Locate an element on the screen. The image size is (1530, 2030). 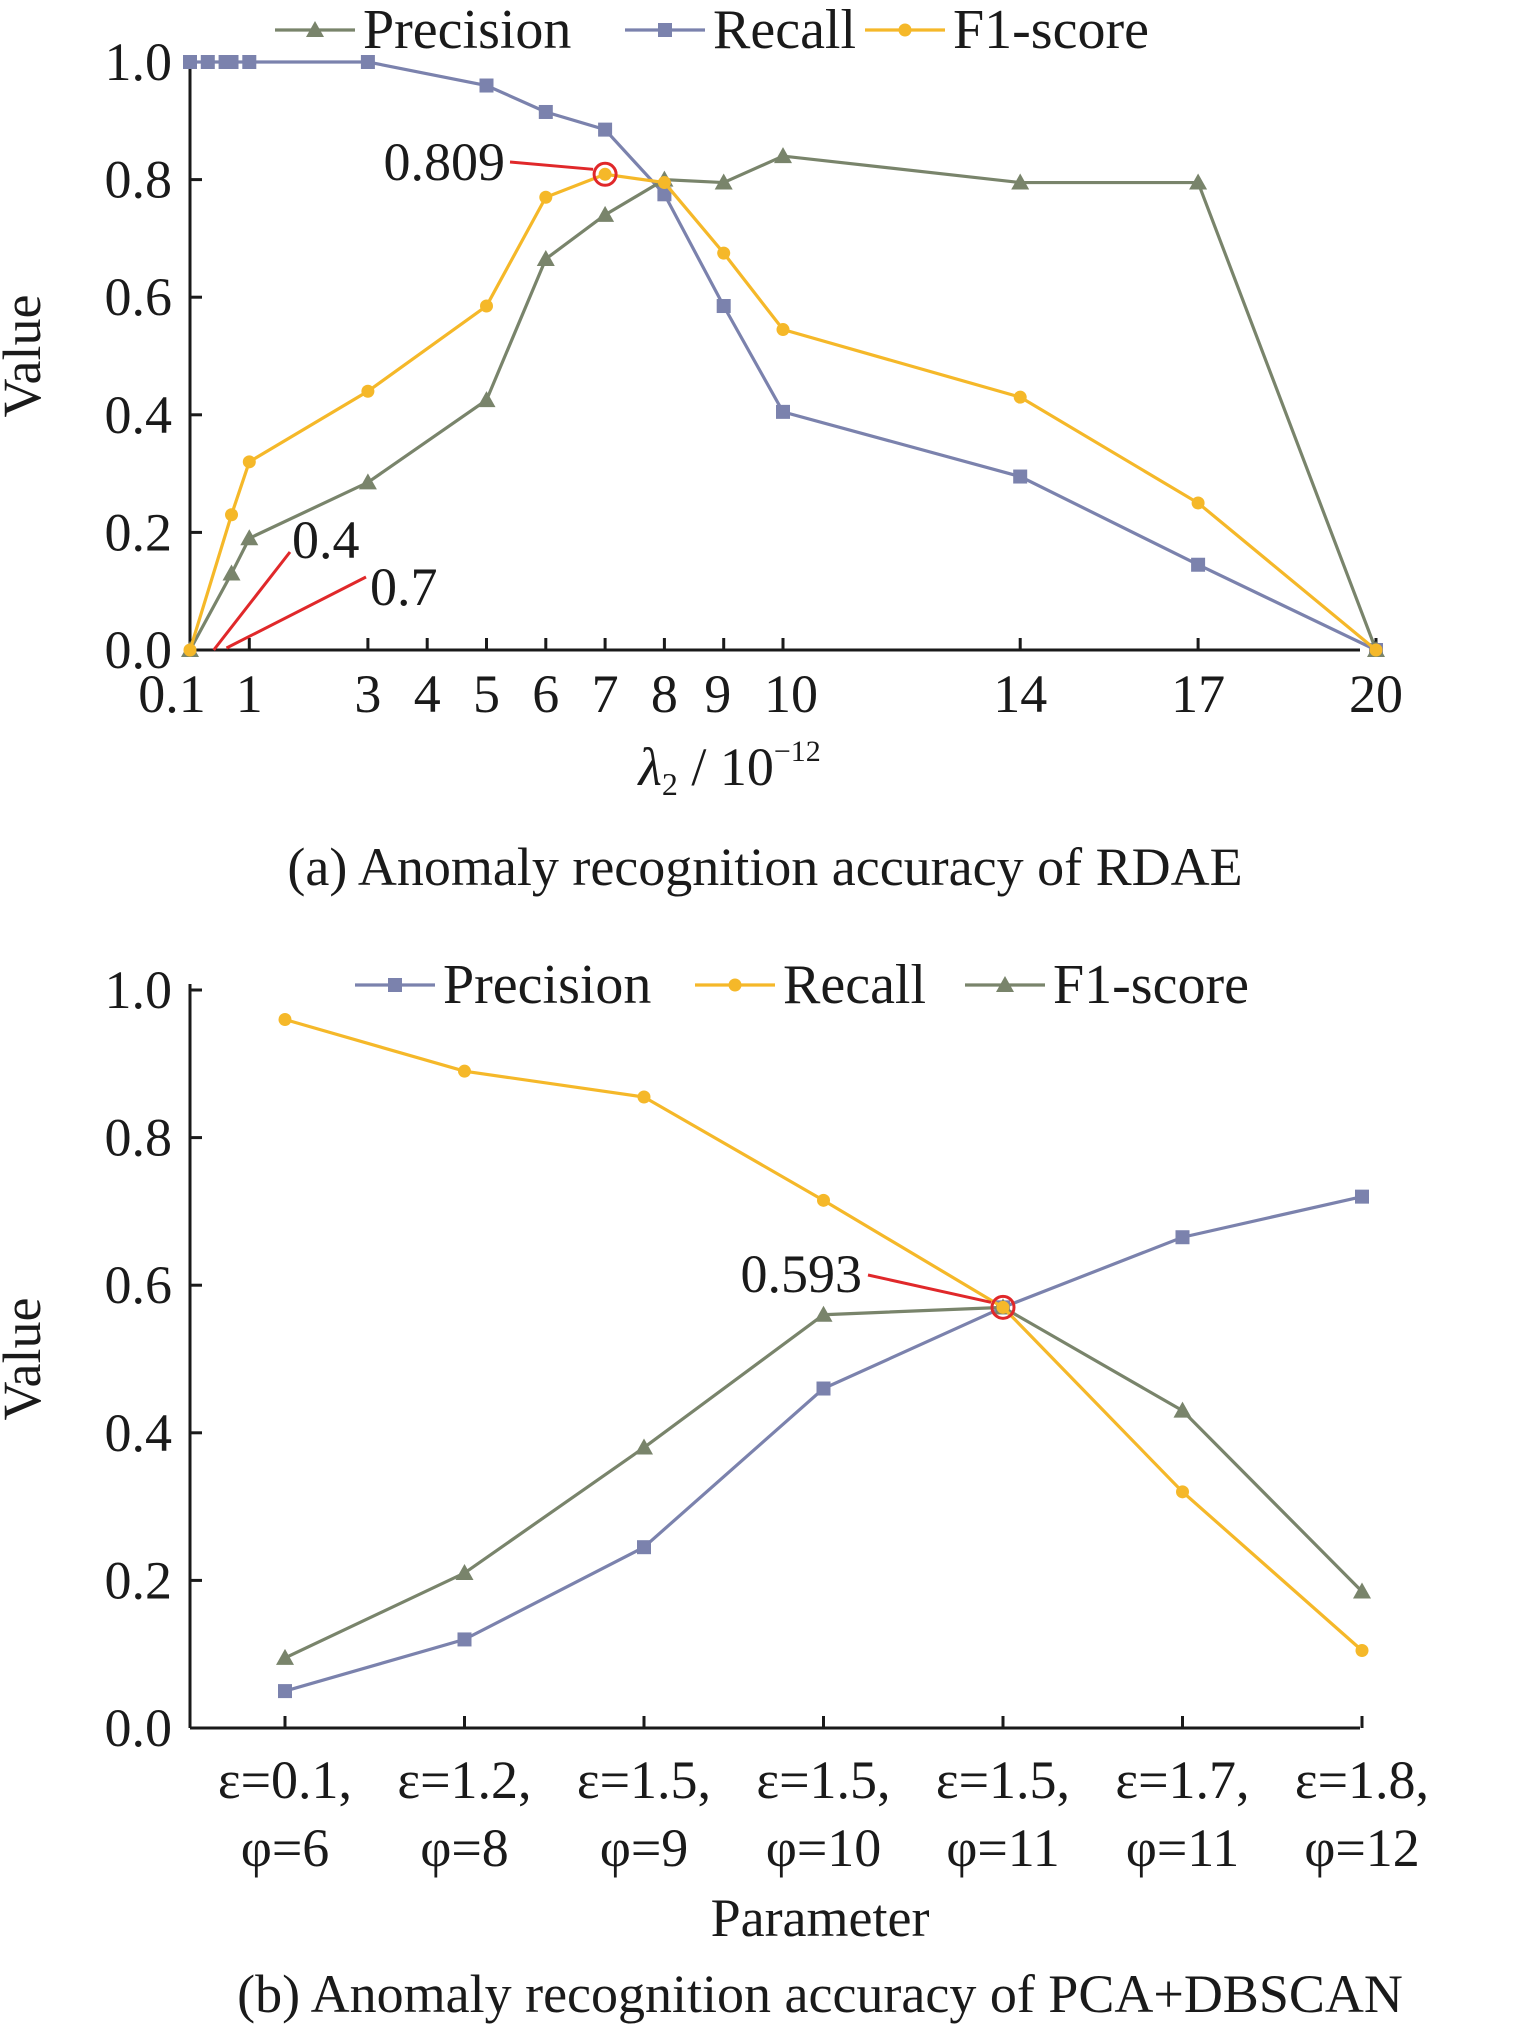
x-axis-label-rest: / 10 is located at coordinates (726, 767).